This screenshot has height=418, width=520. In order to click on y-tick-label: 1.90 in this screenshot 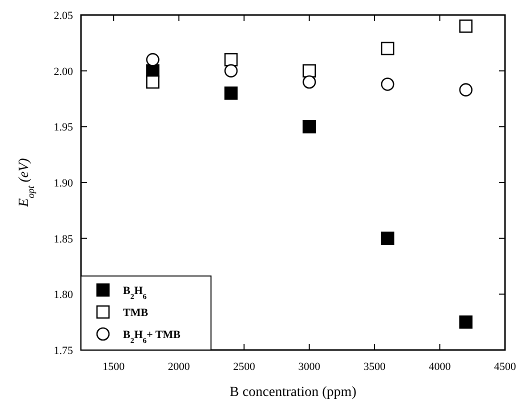, I will do `click(64, 184)`.